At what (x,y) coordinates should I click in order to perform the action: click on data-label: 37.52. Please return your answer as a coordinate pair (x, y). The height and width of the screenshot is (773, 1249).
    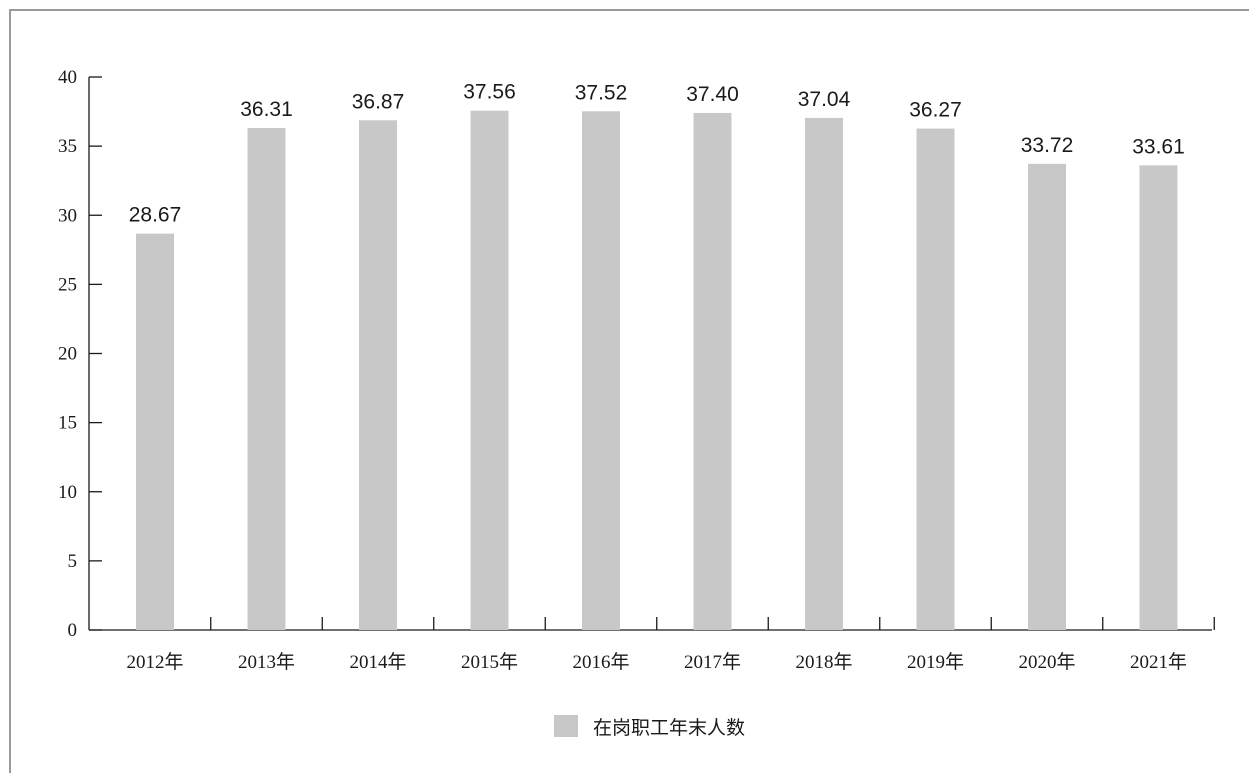
    Looking at the image, I should click on (601, 92).